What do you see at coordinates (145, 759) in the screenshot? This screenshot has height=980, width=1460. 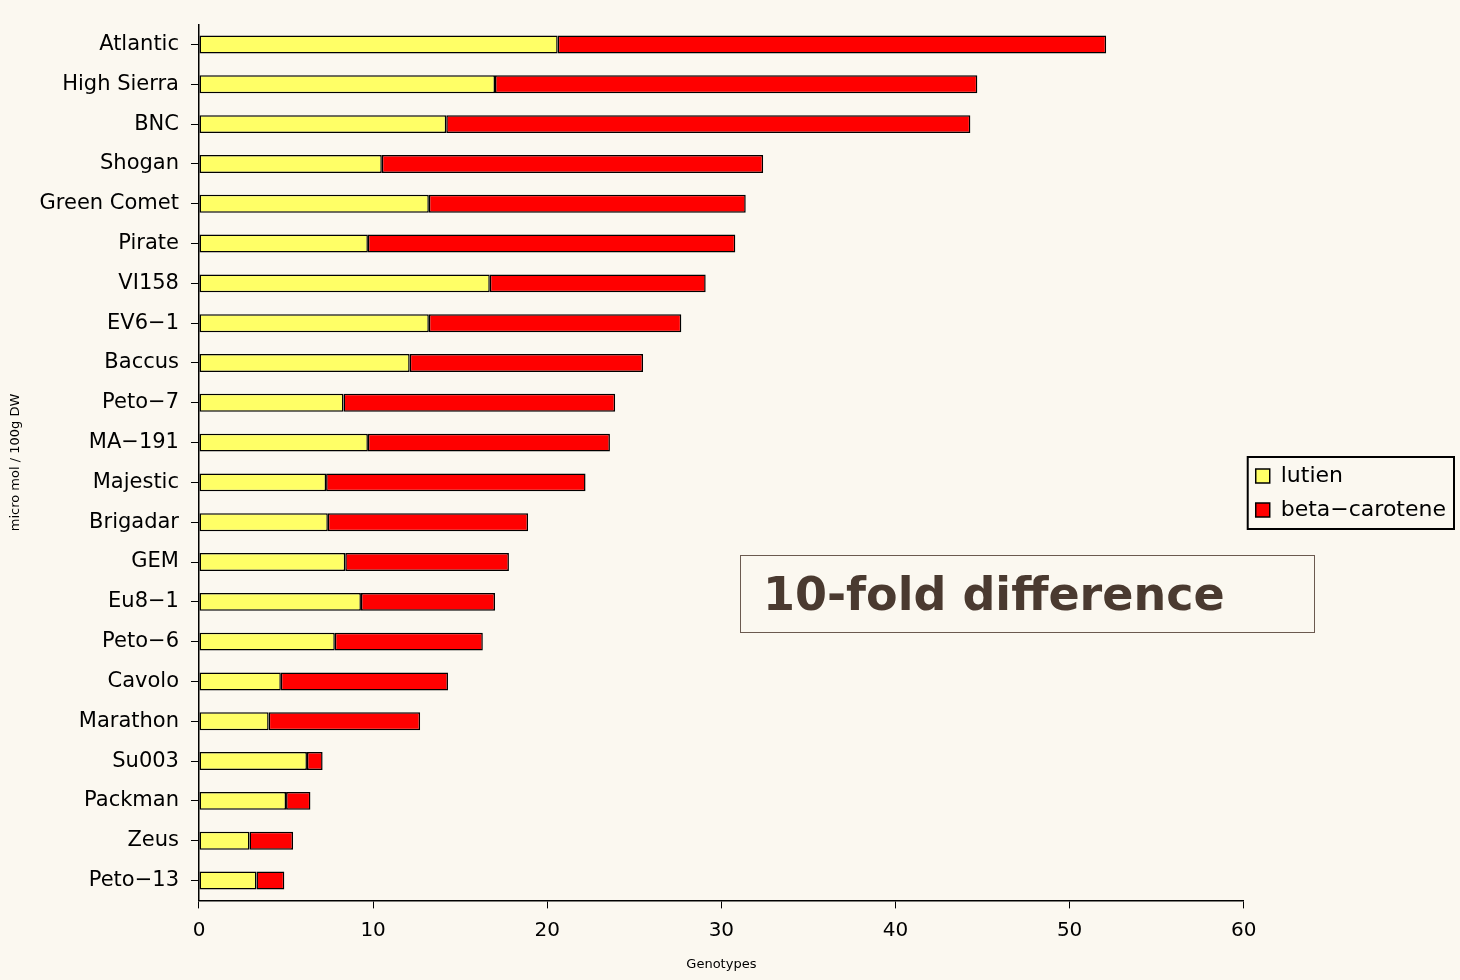 I see `y-tick-label: Su003` at bounding box center [145, 759].